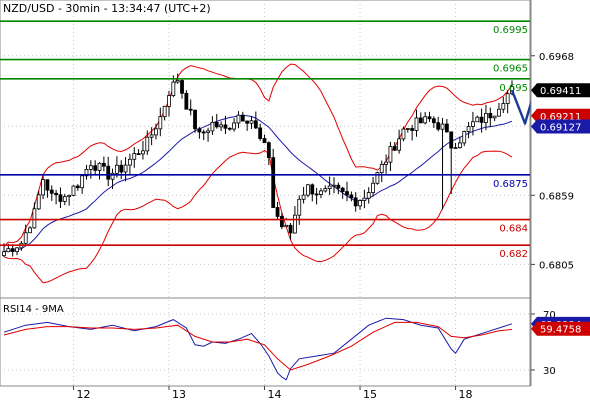  What do you see at coordinates (549, 371) in the screenshot?
I see `rsi-tick-label: 30` at bounding box center [549, 371].